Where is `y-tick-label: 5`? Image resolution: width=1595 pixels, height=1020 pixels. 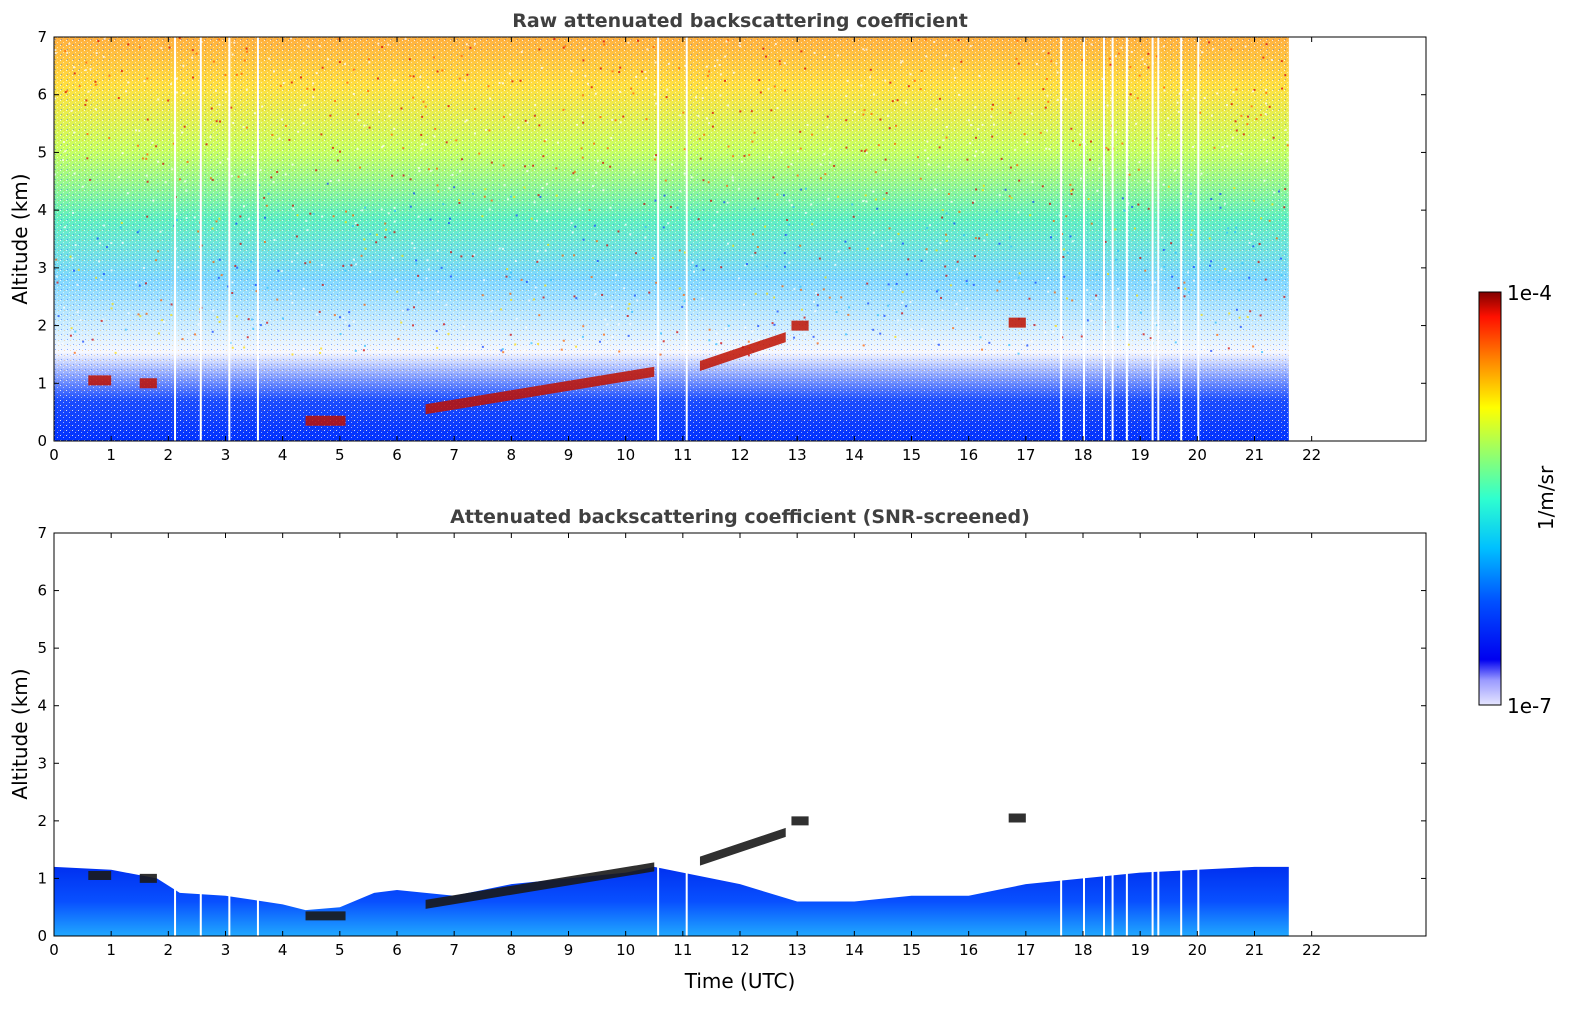 y-tick-label: 5 is located at coordinates (42, 648).